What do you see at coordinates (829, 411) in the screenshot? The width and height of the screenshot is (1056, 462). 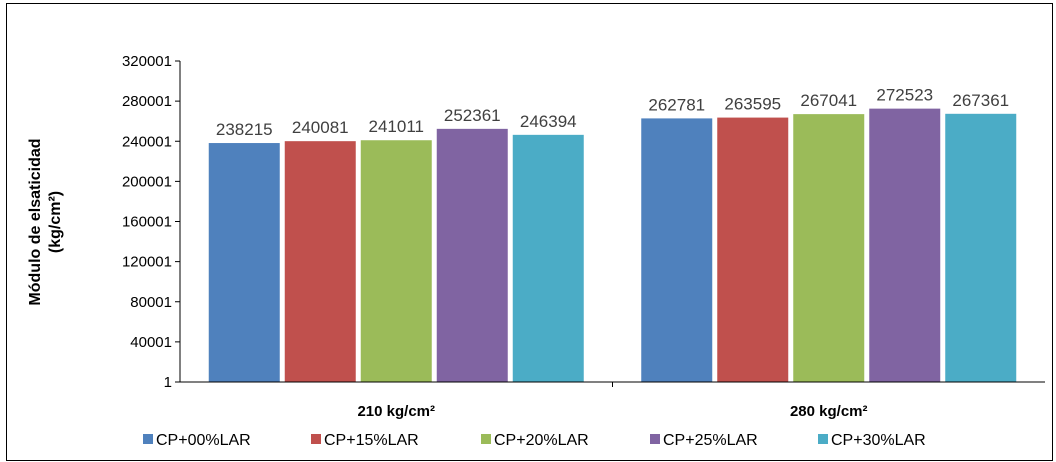 I see `x-tick-label: 280 kg/cm²` at bounding box center [829, 411].